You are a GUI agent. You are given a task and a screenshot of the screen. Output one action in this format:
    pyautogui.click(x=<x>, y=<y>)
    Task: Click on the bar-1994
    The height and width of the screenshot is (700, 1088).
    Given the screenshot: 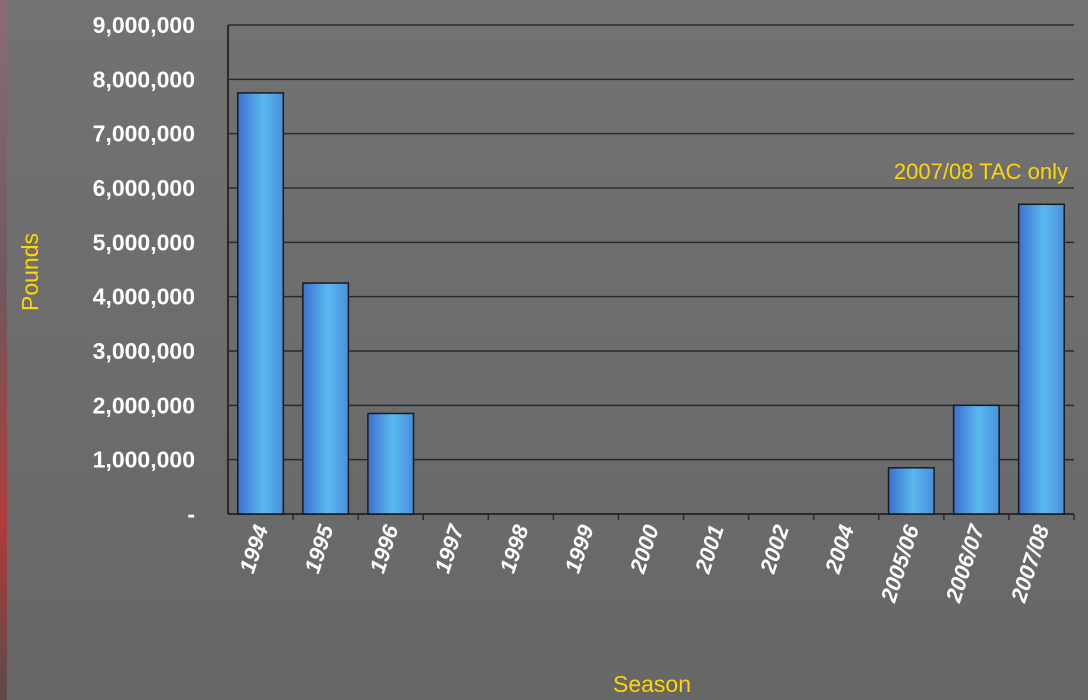 What is the action you would take?
    pyautogui.click(x=261, y=303)
    